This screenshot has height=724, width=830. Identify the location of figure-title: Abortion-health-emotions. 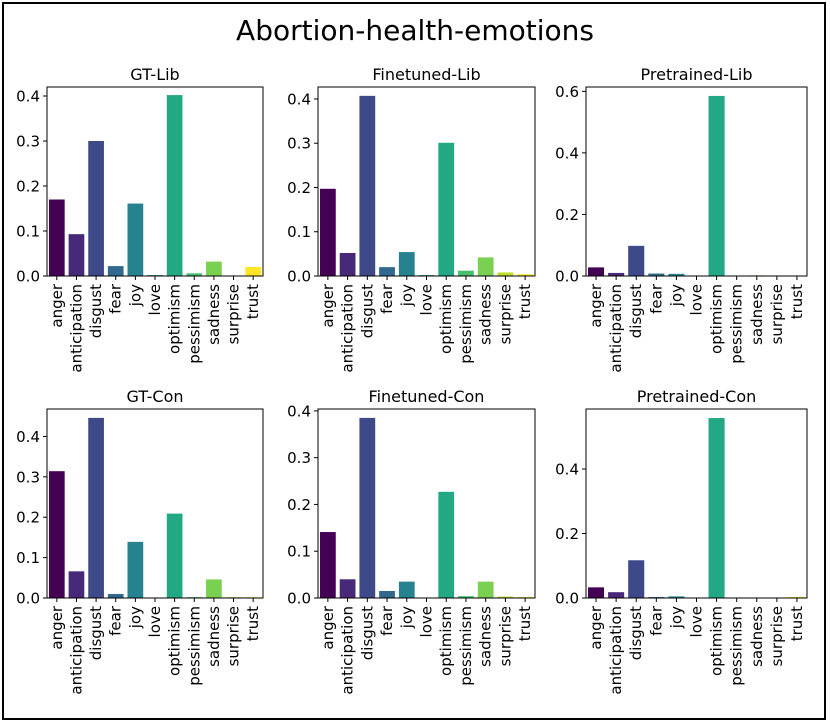
(415, 30).